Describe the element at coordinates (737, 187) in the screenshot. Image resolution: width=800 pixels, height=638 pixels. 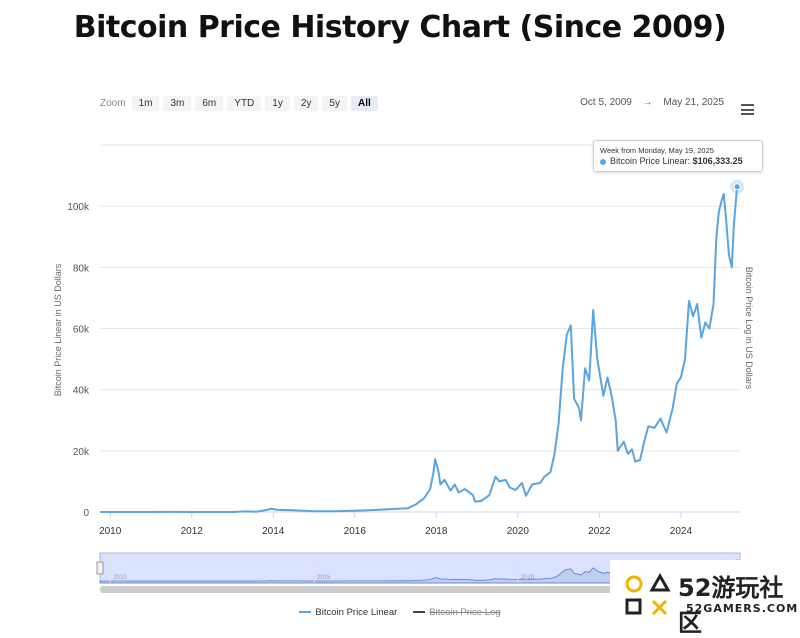
I see `hover-point` at that location.